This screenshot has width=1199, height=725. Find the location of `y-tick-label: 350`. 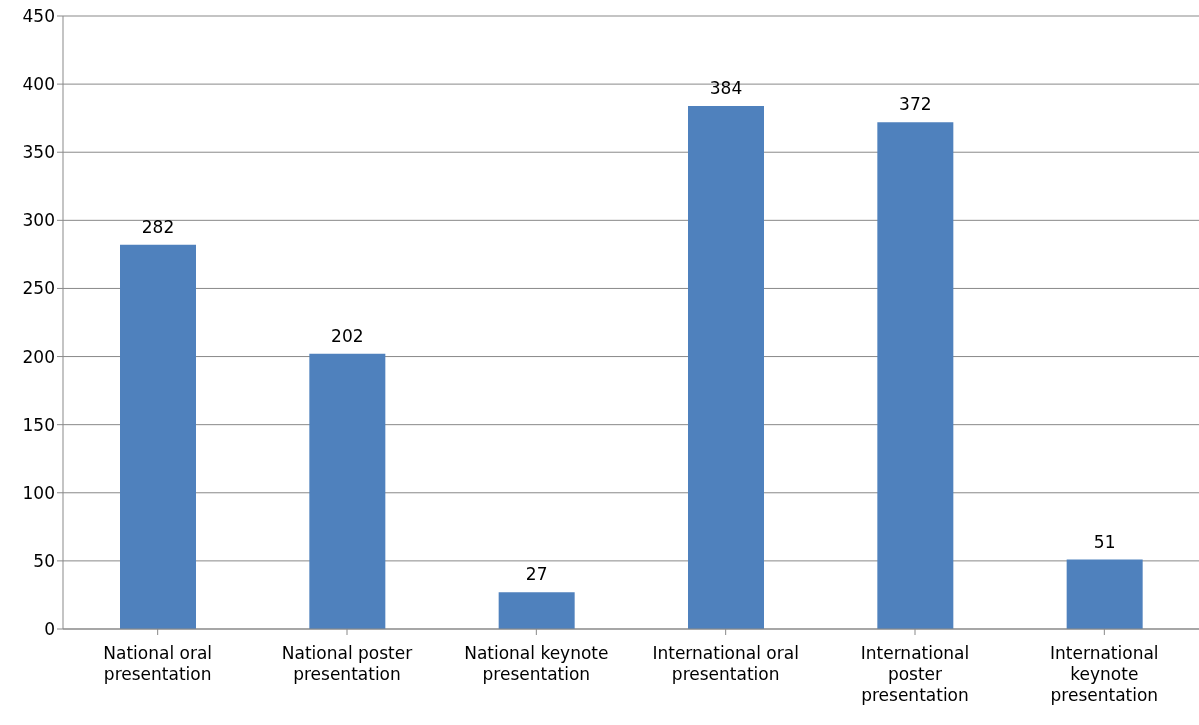

y-tick-label: 350 is located at coordinates (38, 152).